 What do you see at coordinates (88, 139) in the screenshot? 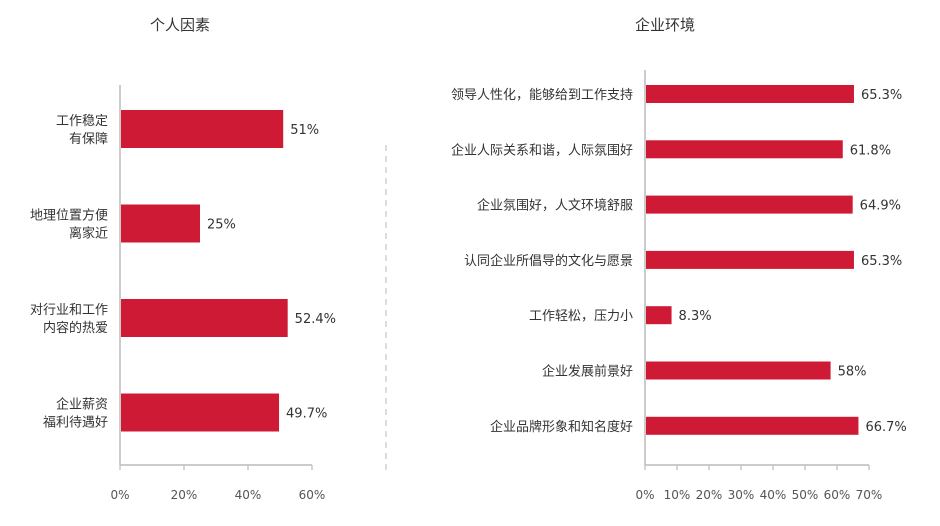
I see `left-category-label: 有保障` at bounding box center [88, 139].